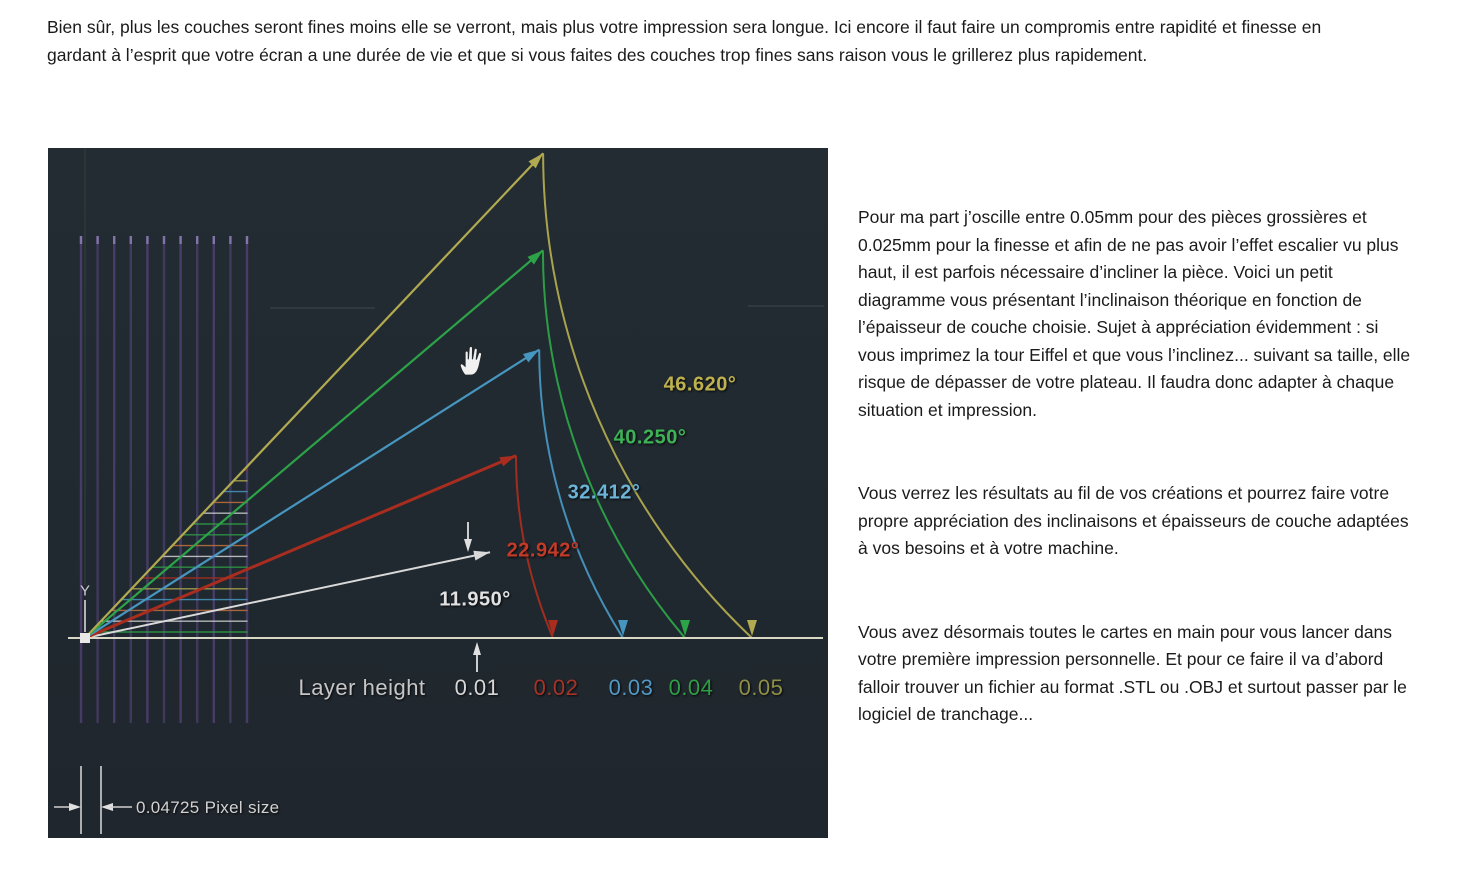 The width and height of the screenshot is (1457, 869). What do you see at coordinates (477, 687) in the screenshot?
I see `layer-height-value-001: 0.01` at bounding box center [477, 687].